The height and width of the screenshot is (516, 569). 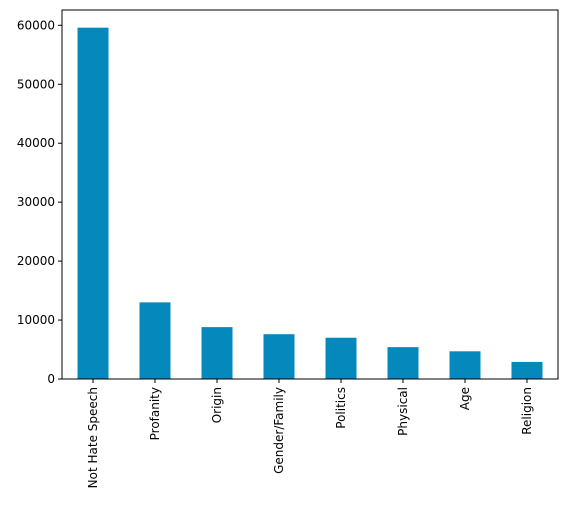 I want to click on y-tick-label: 60000, so click(x=36, y=25).